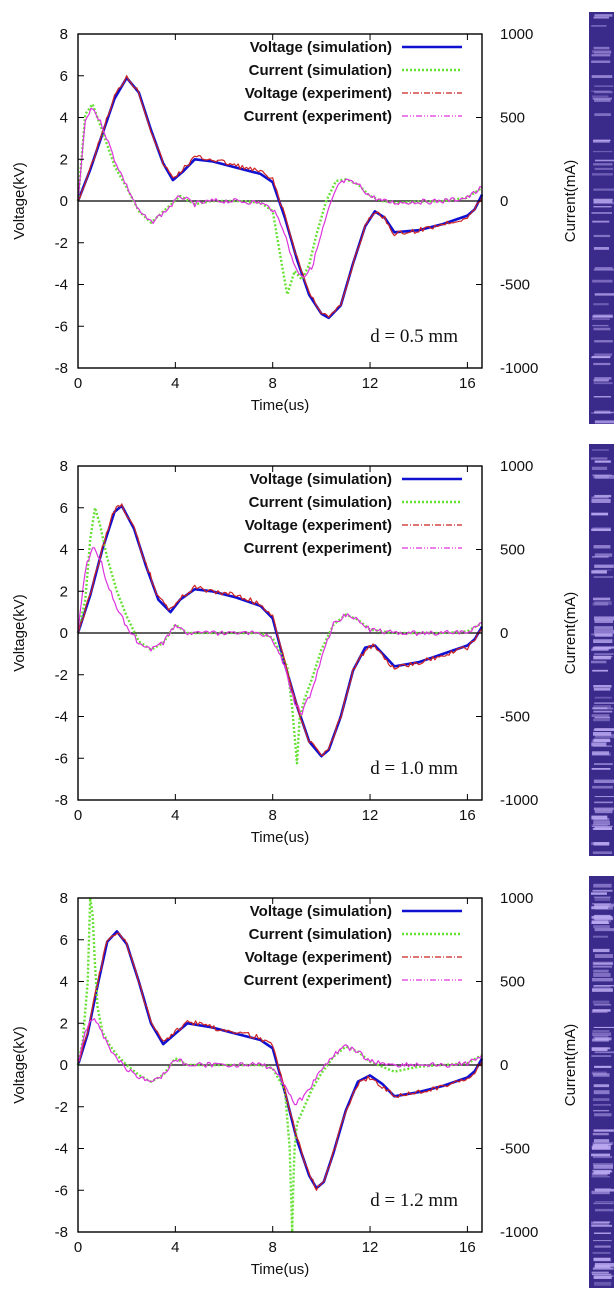  What do you see at coordinates (273, 1247) in the screenshot?
I see `x-tick-label: 8` at bounding box center [273, 1247].